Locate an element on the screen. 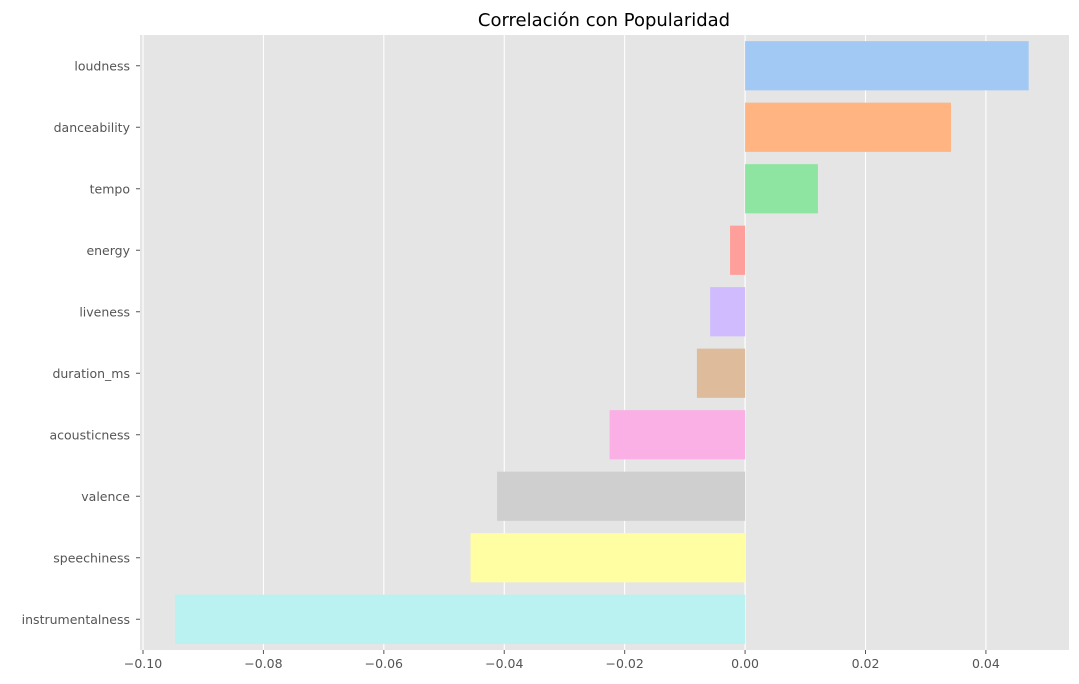 This screenshot has height=684, width=1079. y-tick-label: speechiness is located at coordinates (91, 557).